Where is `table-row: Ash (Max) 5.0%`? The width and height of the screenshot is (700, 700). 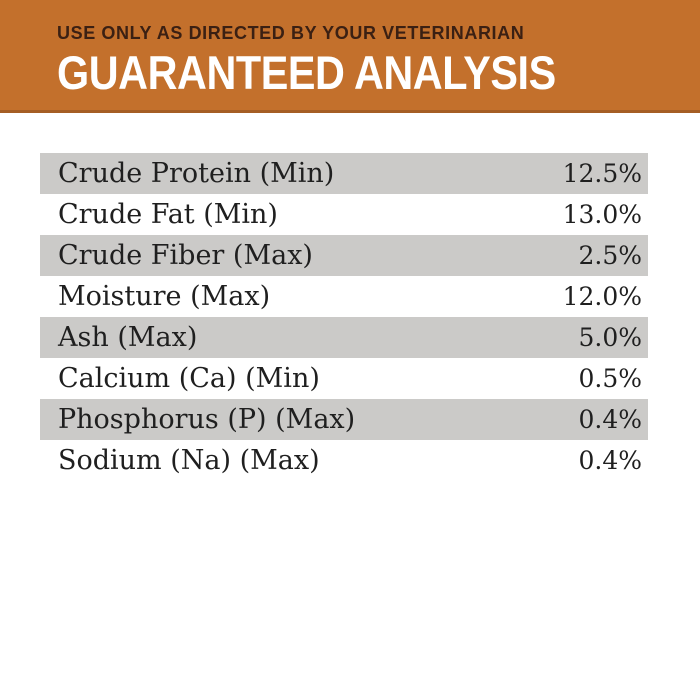
table-row: Ash (Max) 5.0% is located at coordinates (344, 337).